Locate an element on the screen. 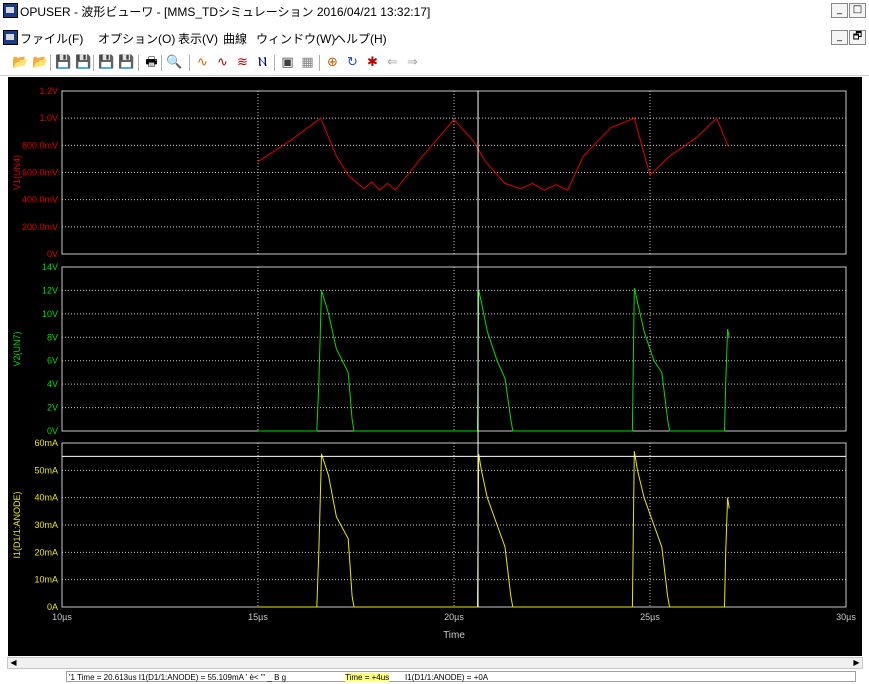 This screenshot has width=869, height=684. status-cursor2: I1(D1/1:ANODE) = +0A is located at coordinates (447, 677).